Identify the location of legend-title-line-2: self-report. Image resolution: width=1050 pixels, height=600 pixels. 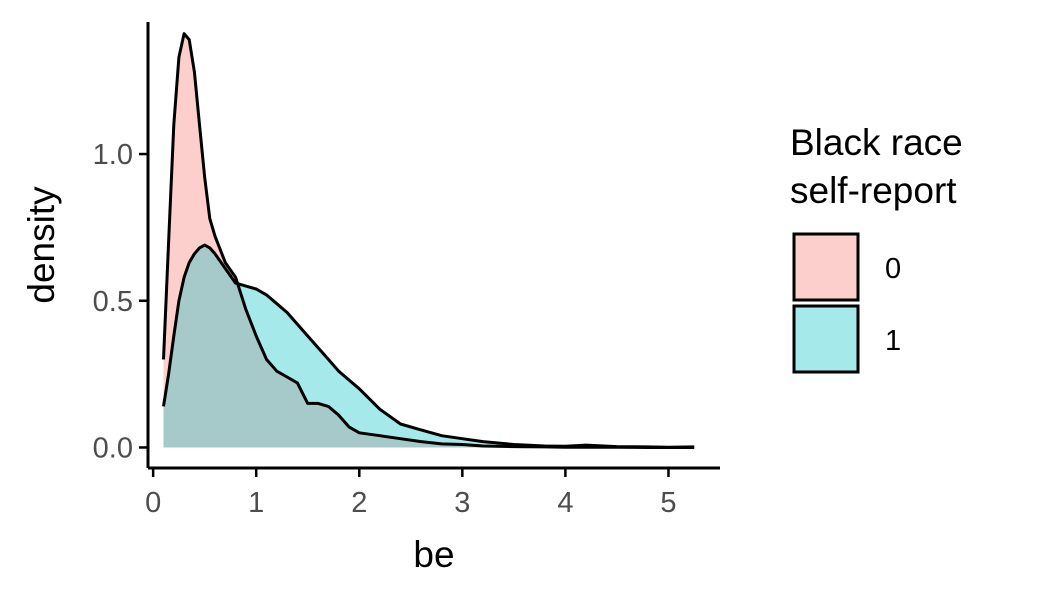
(873, 190).